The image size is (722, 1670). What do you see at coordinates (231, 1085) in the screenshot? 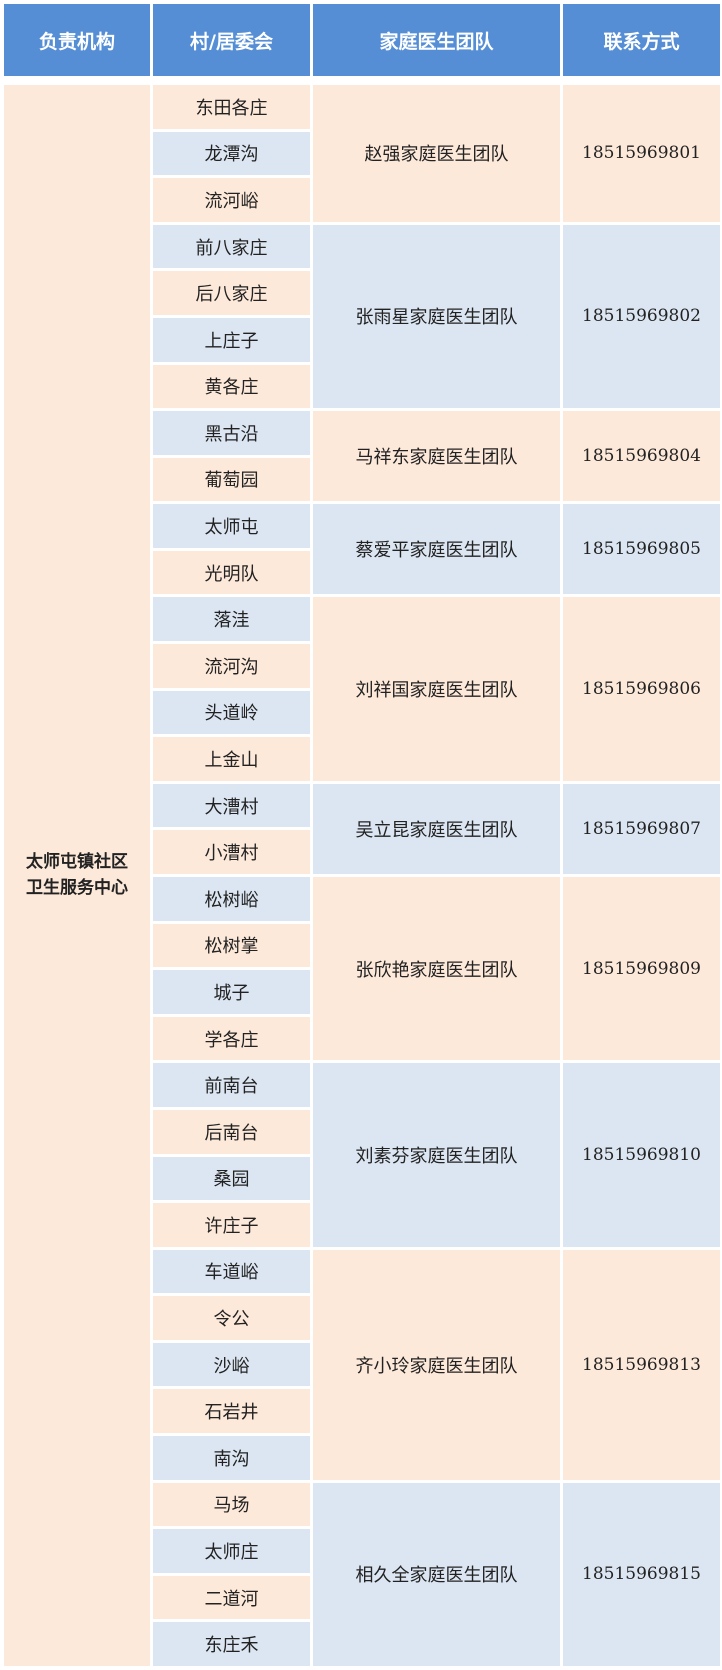
I see `village-cell: 前南台` at bounding box center [231, 1085].